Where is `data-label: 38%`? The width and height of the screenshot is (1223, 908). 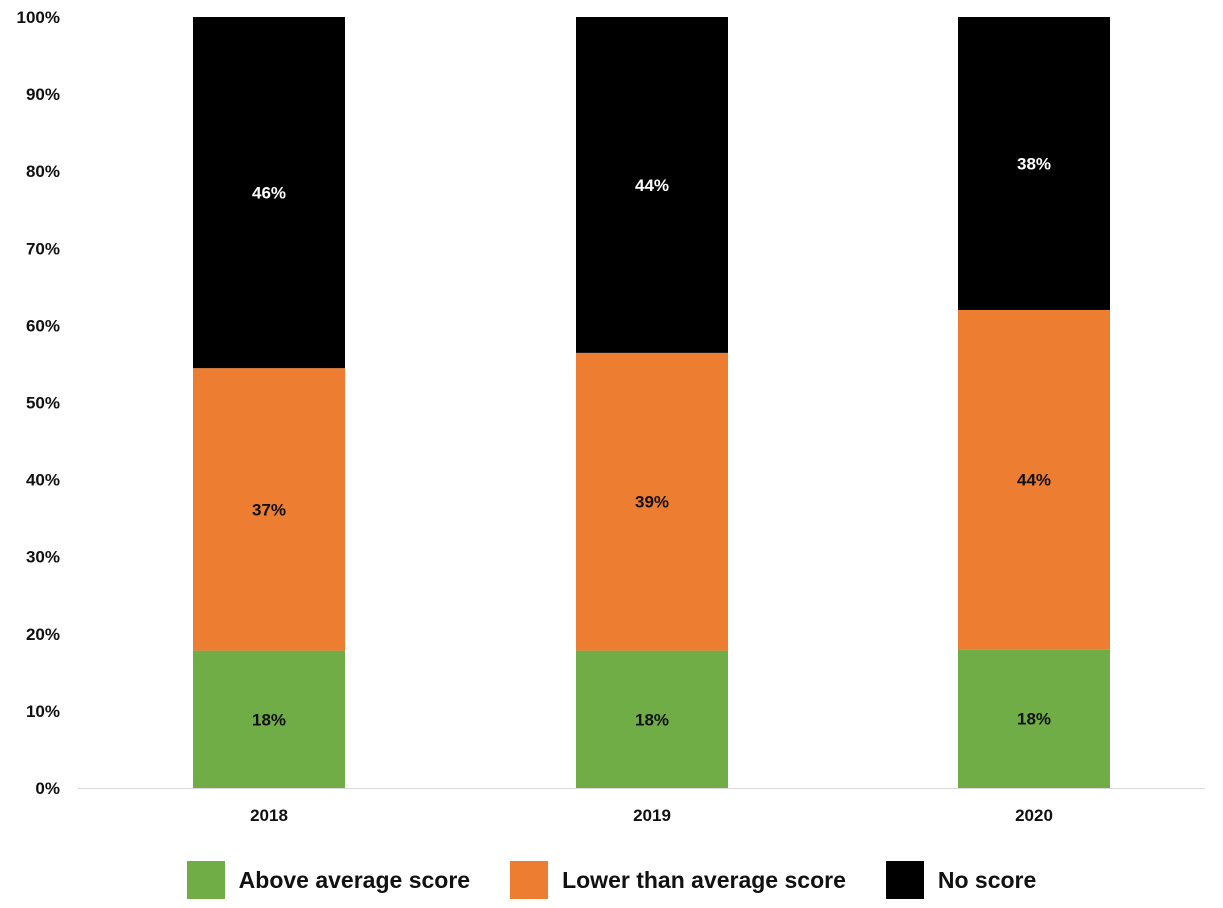 data-label: 38% is located at coordinates (1034, 163).